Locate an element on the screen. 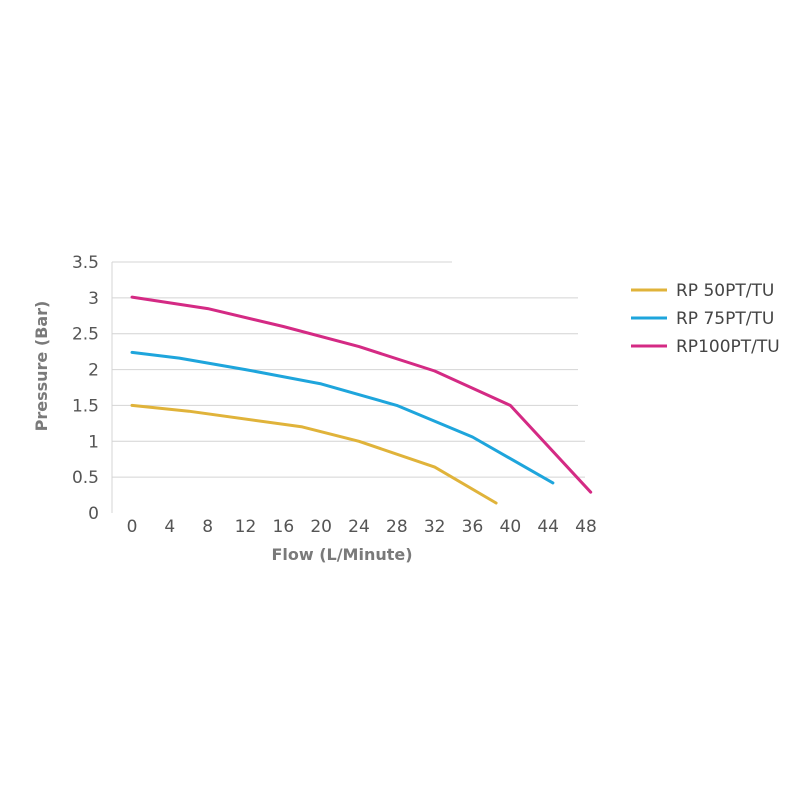 The image size is (800, 800). x-tick-label: 40 is located at coordinates (511, 527).